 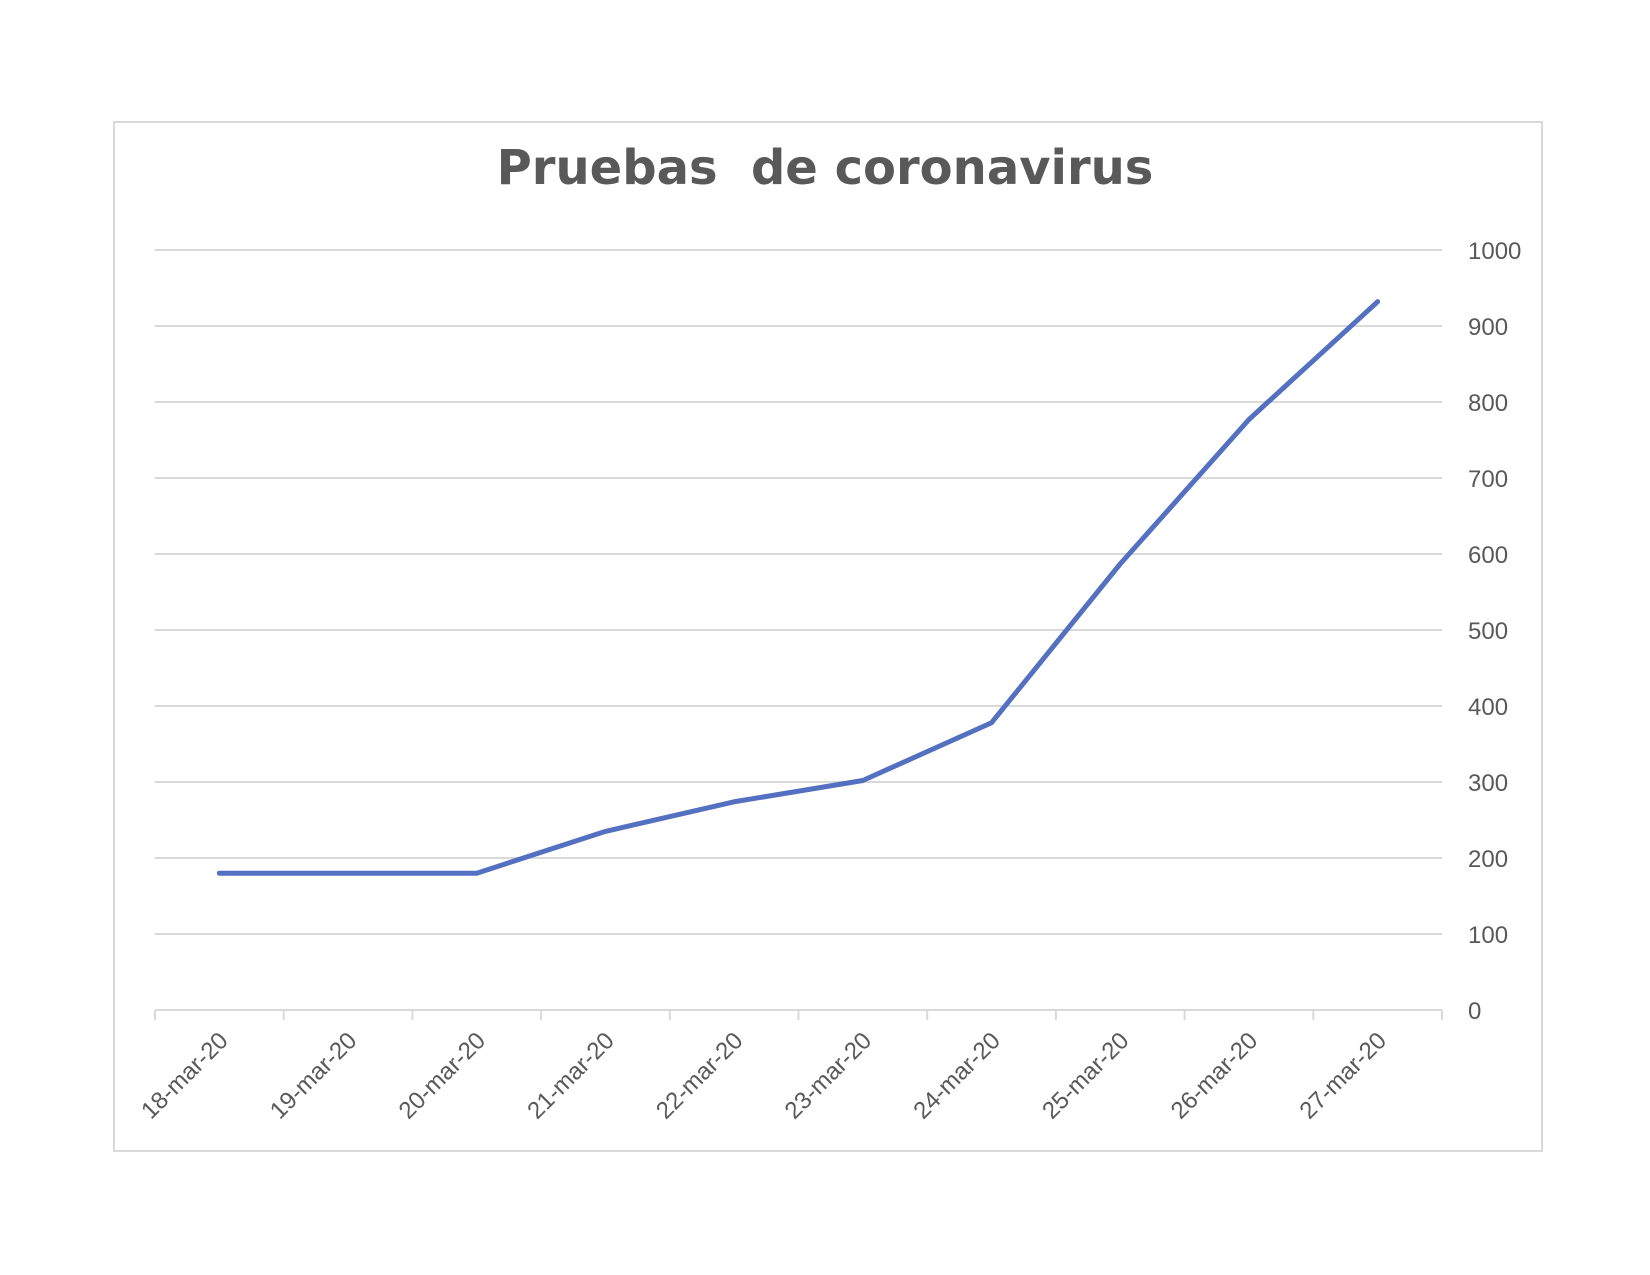 What do you see at coordinates (1488, 859) in the screenshot?
I see `y-tick-label: 200` at bounding box center [1488, 859].